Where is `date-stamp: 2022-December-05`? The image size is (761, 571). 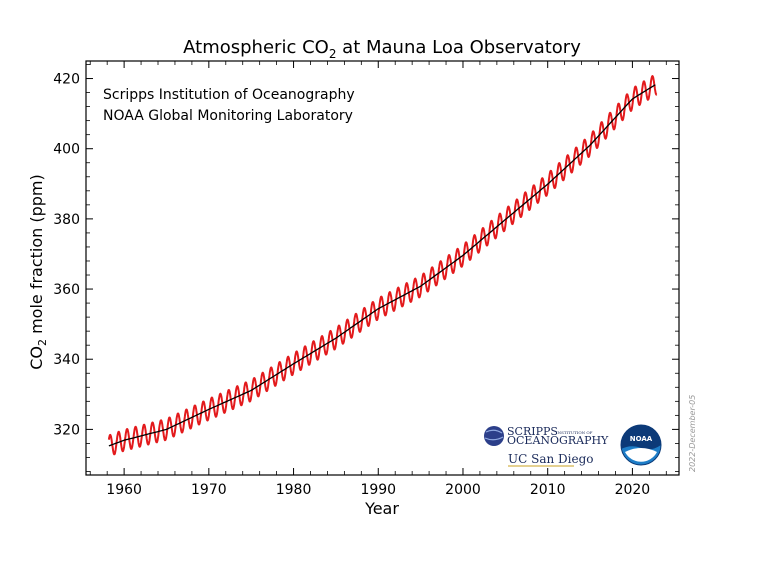 date-stamp: 2022-December-05 is located at coordinates (692, 433).